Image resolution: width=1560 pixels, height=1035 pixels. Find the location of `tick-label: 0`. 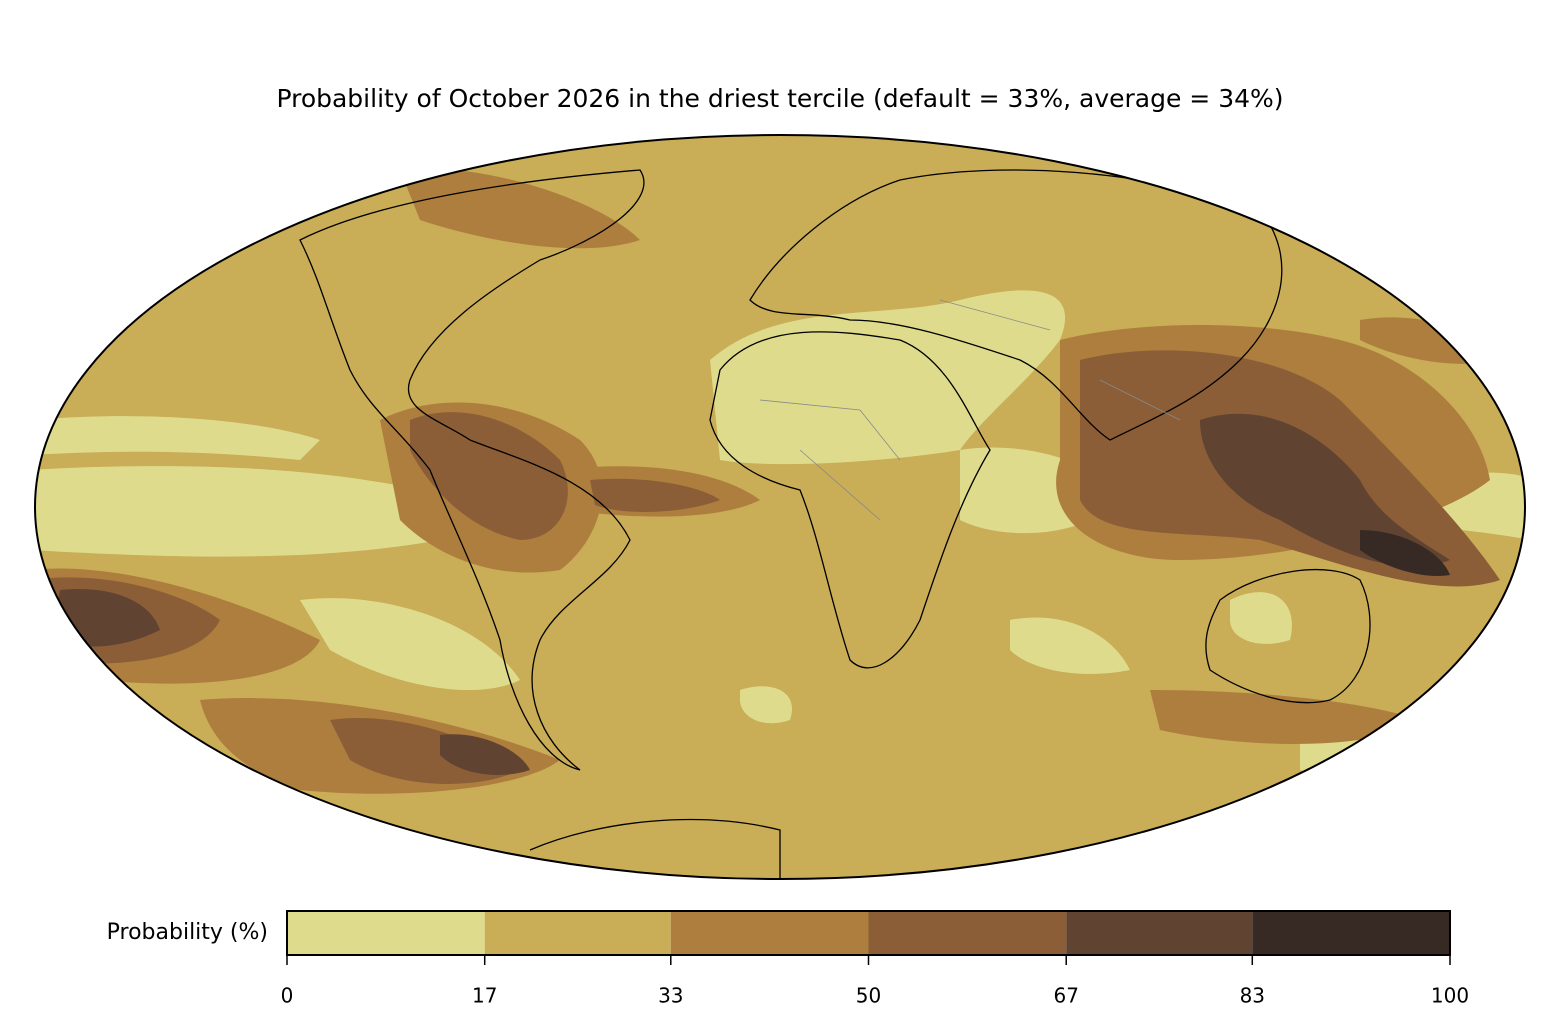

tick-label: 0 is located at coordinates (287, 996).